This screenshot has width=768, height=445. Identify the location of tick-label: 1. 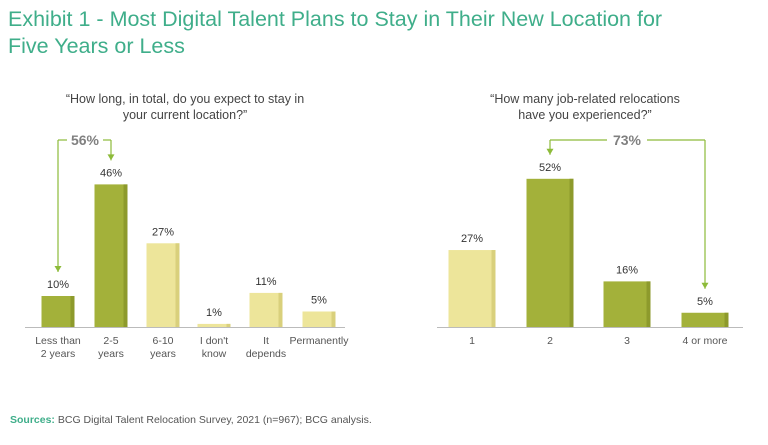
(472, 341).